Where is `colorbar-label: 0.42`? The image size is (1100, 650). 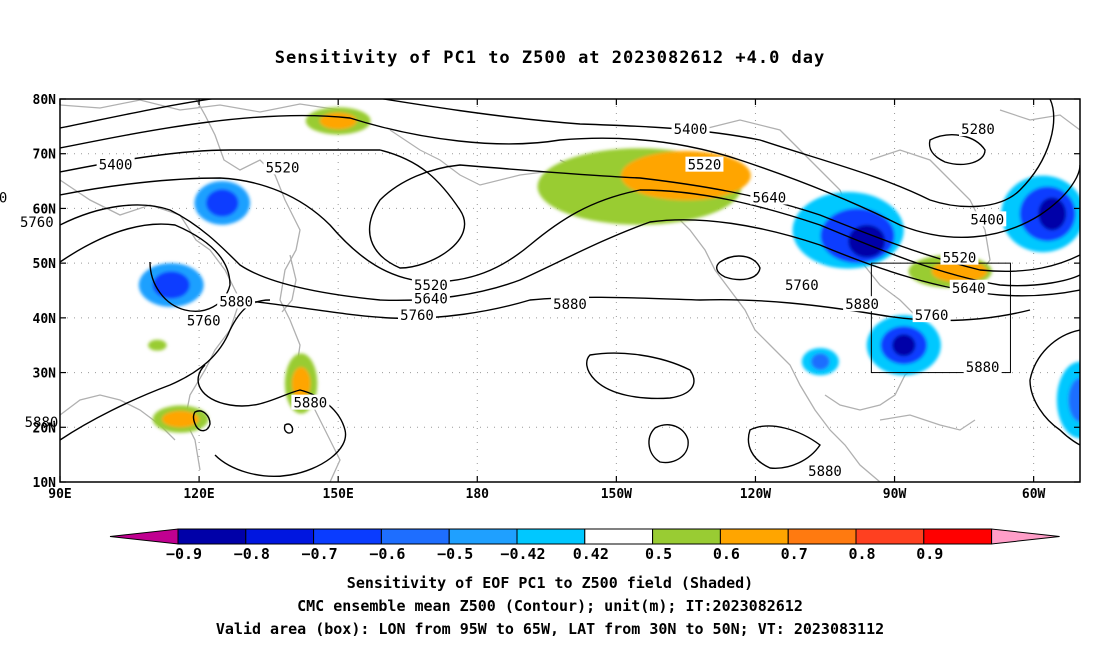
colorbar-label: 0.42 is located at coordinates (591, 554).